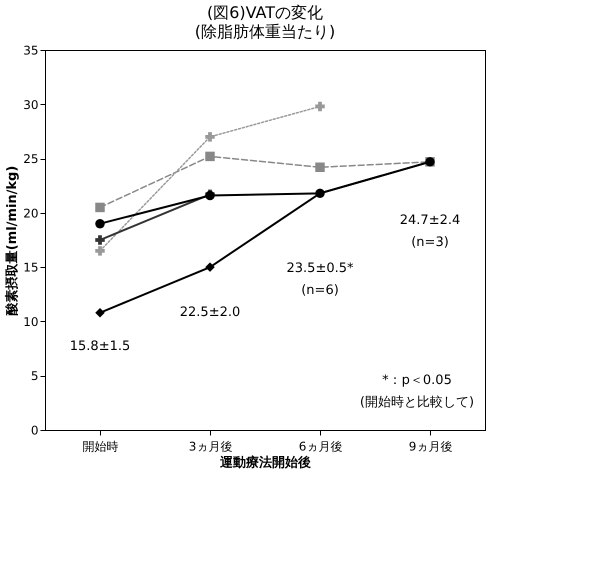 This screenshot has height=581, width=600. Describe the element at coordinates (320, 268) in the screenshot. I see `annotation: 23.5±0.5*` at that location.